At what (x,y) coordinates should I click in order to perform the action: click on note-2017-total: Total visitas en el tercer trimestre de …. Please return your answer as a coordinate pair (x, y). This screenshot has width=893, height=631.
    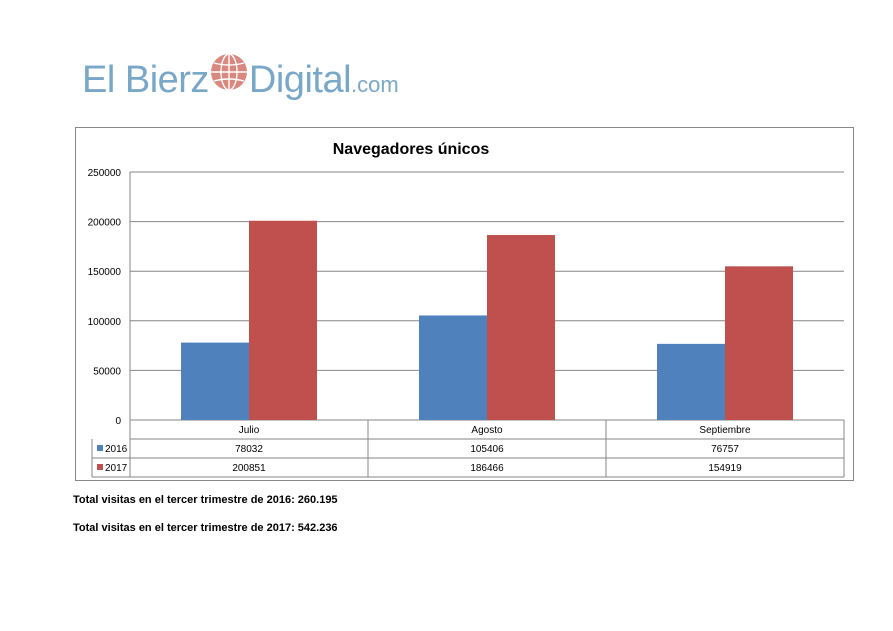
    Looking at the image, I should click on (205, 528).